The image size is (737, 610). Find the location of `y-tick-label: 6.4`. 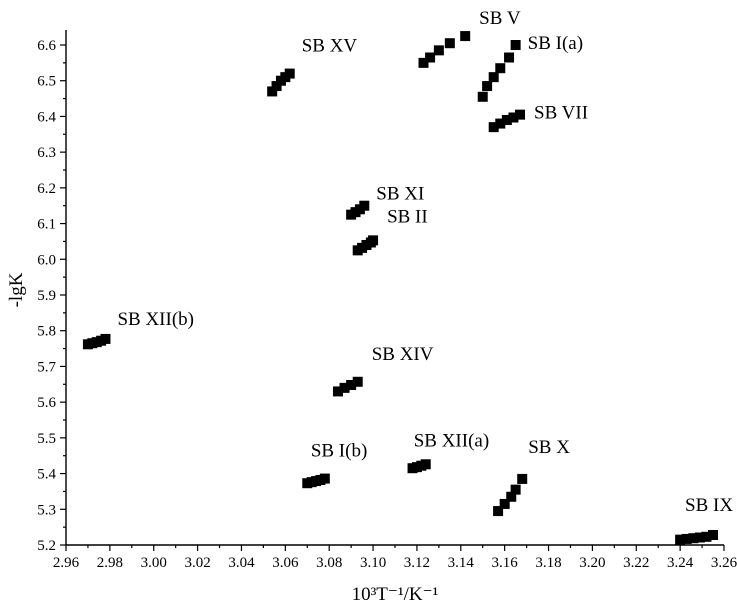

y-tick-label: 6.4 is located at coordinates (46, 117).